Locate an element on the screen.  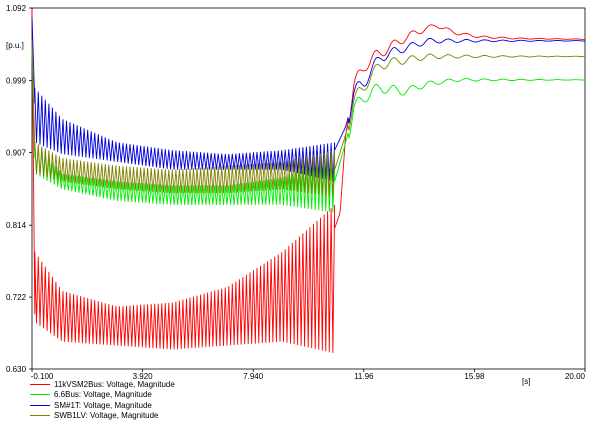
y-tick-label: 0.630 is located at coordinates (16, 369).